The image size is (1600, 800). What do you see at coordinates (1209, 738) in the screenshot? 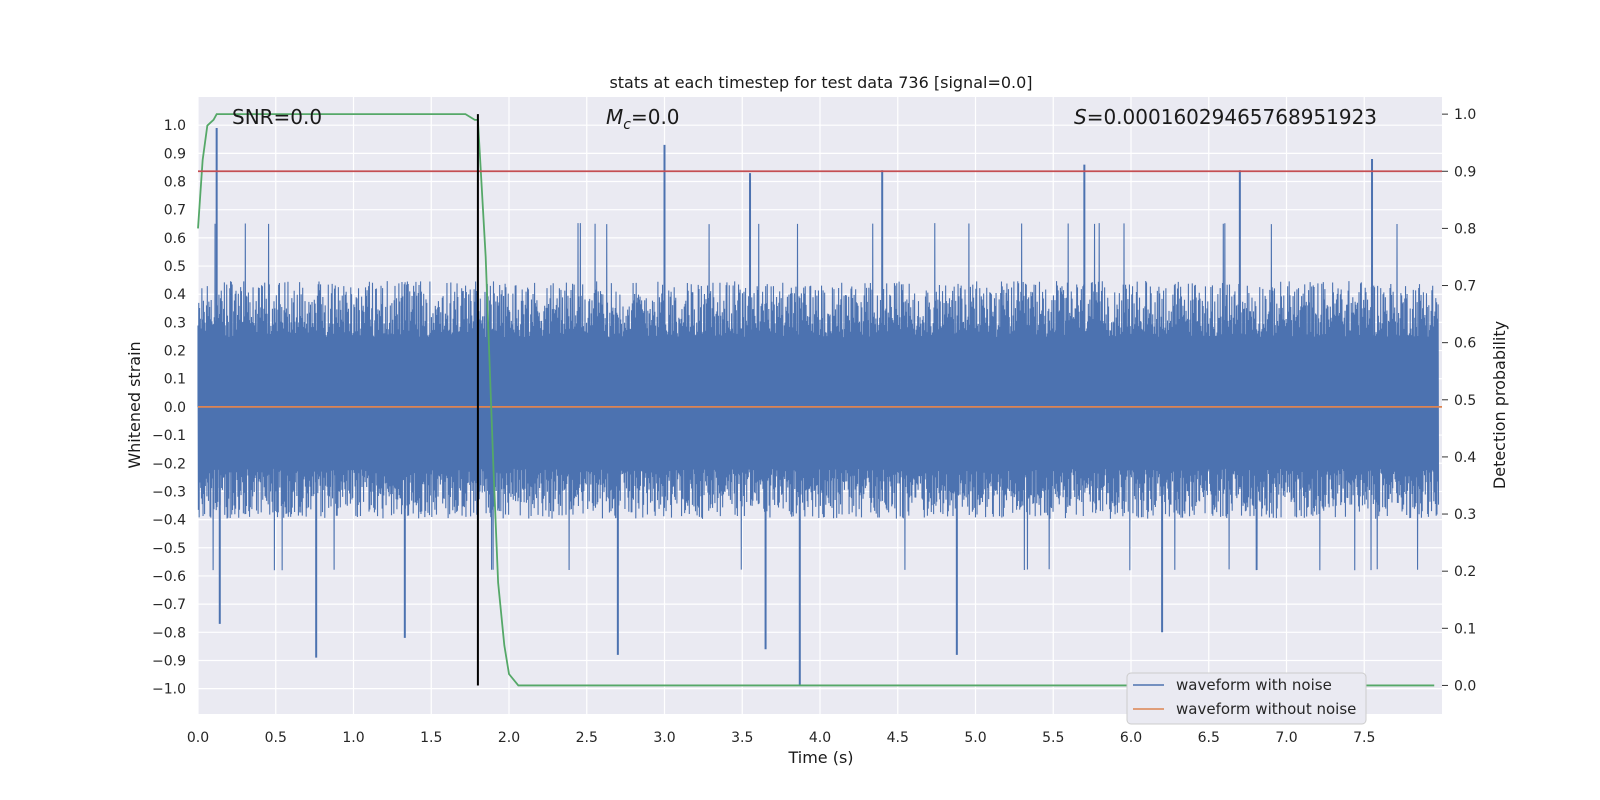
I see `x-tick-label: 6.5` at bounding box center [1209, 738].